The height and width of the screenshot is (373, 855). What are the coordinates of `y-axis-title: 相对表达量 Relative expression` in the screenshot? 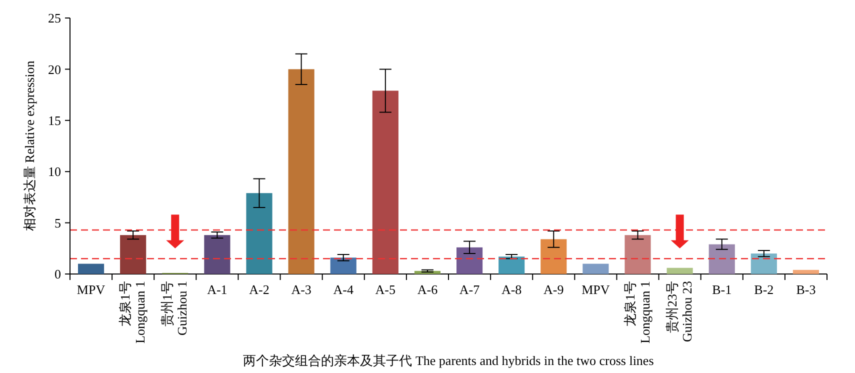 It's located at (29, 146).